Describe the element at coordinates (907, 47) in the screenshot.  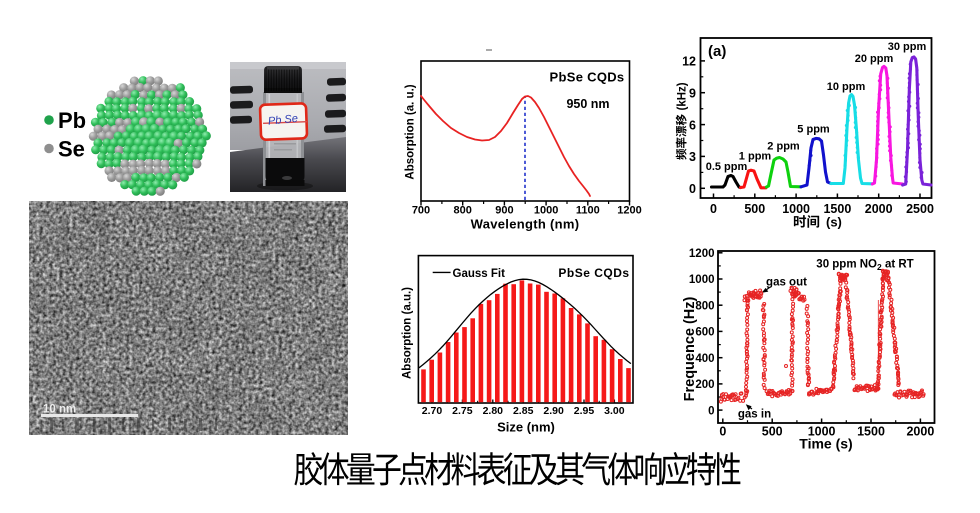
I see `svg-text: 30 ppm` at that location.